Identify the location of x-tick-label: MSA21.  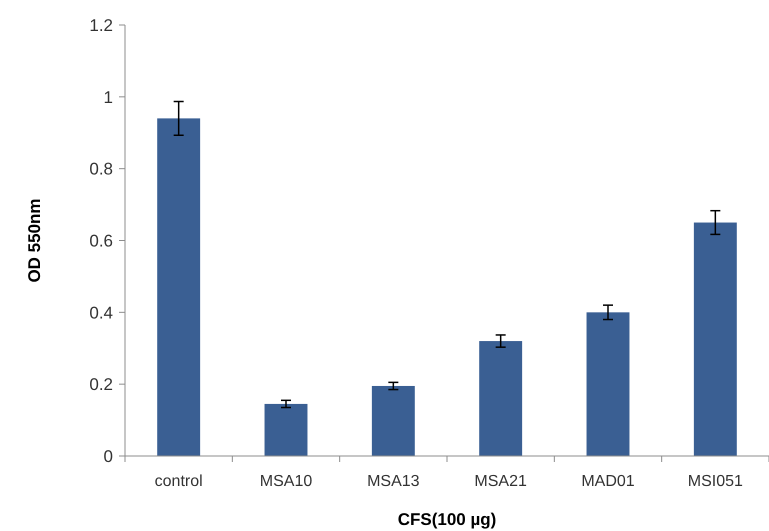
(501, 481).